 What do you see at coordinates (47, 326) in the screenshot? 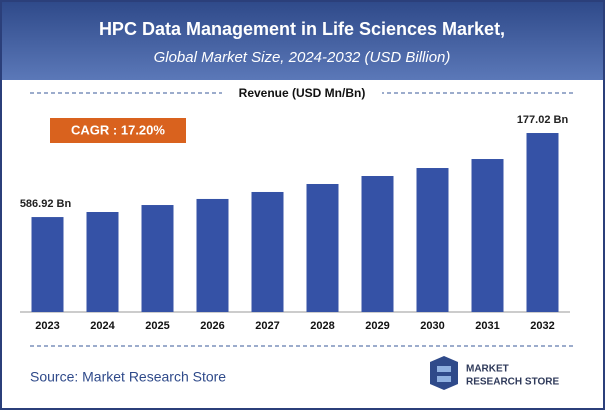
I see `x-tick-label: 2023` at bounding box center [47, 326].